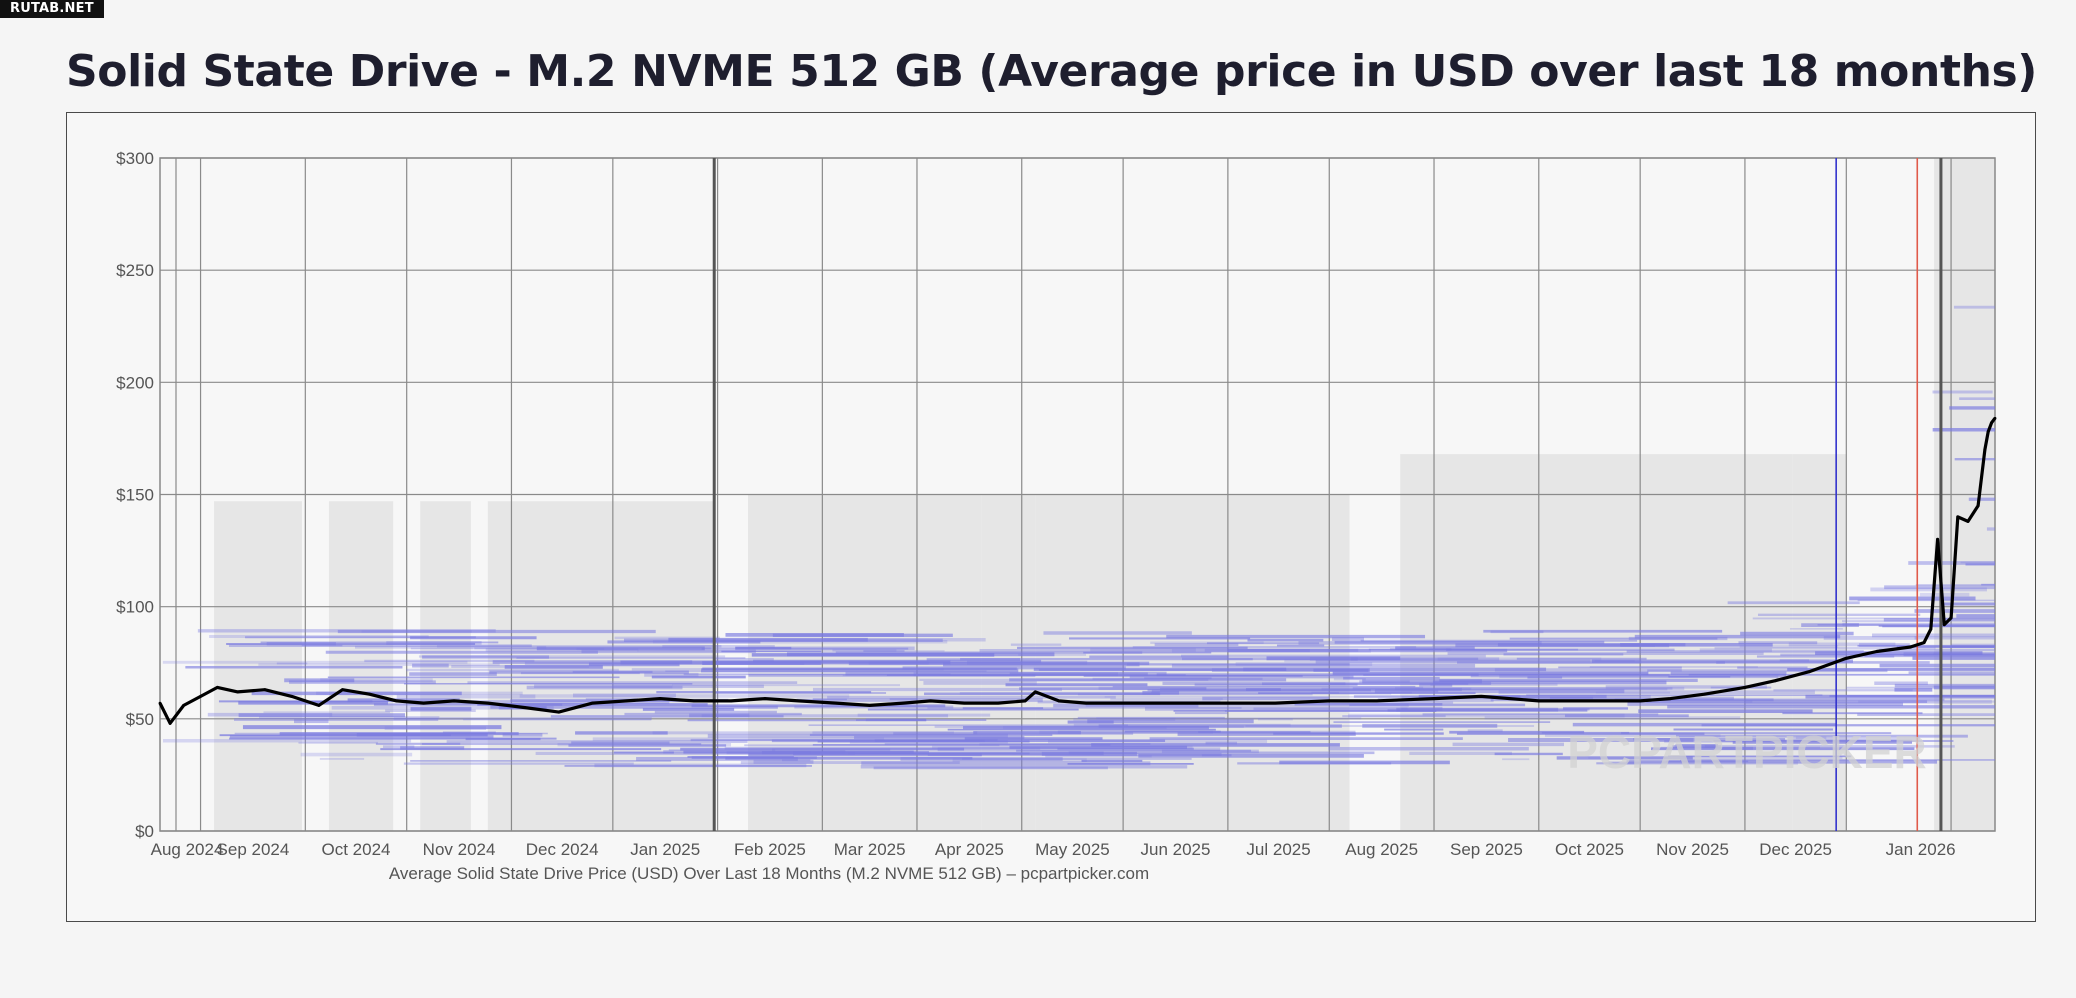 This screenshot has height=998, width=2076. I want to click on price-range-band, so click(1819, 642).